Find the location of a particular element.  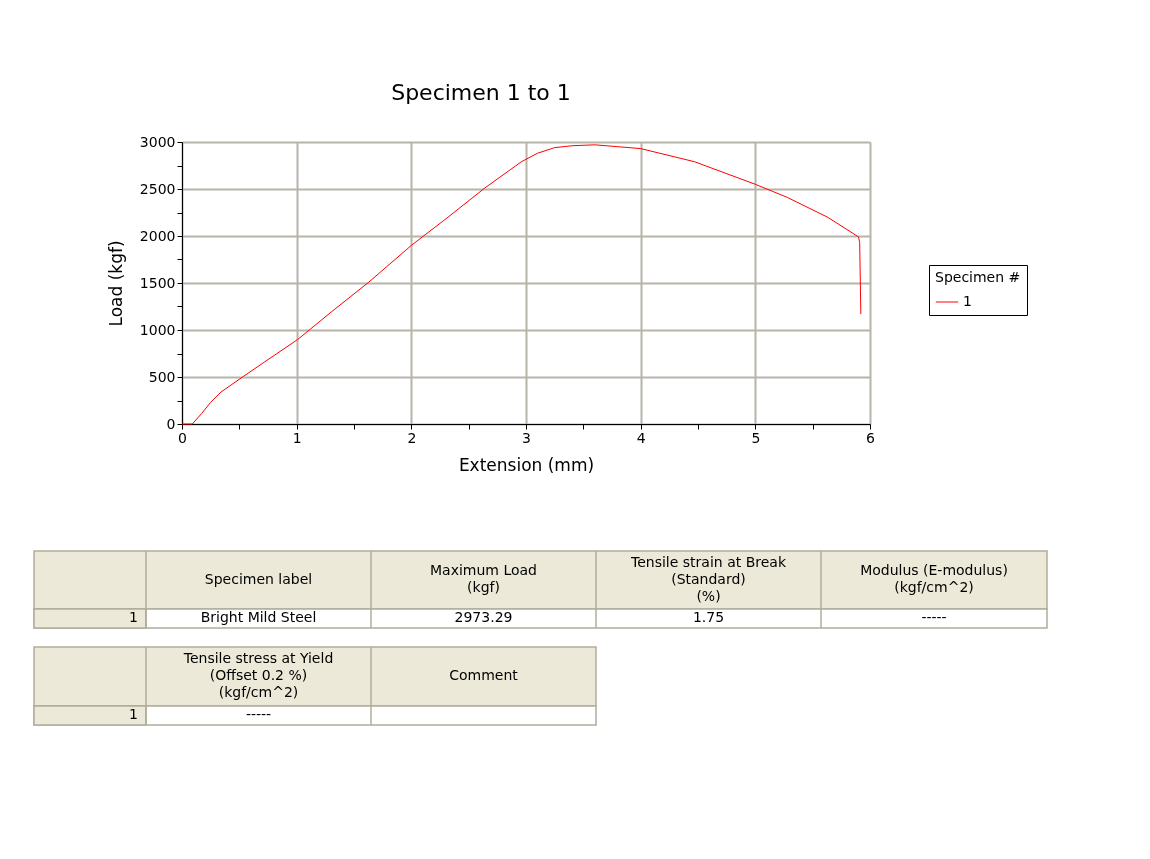

text: Comment is located at coordinates (484, 675).